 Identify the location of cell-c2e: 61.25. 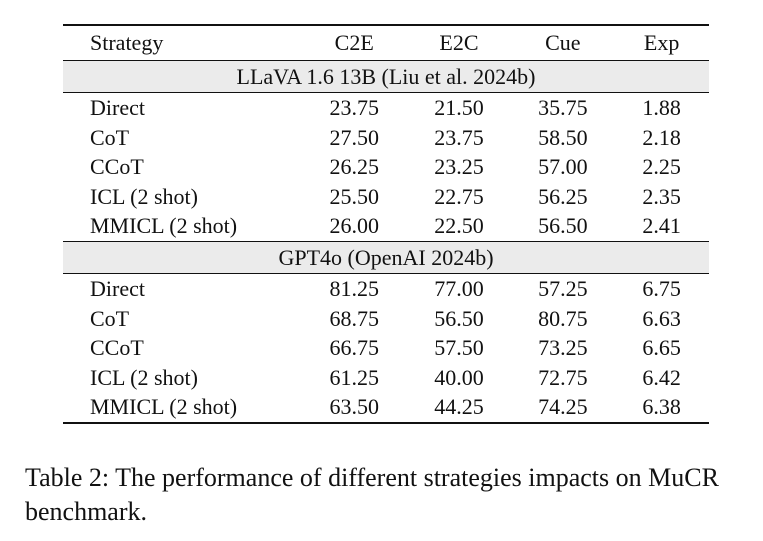
(354, 377).